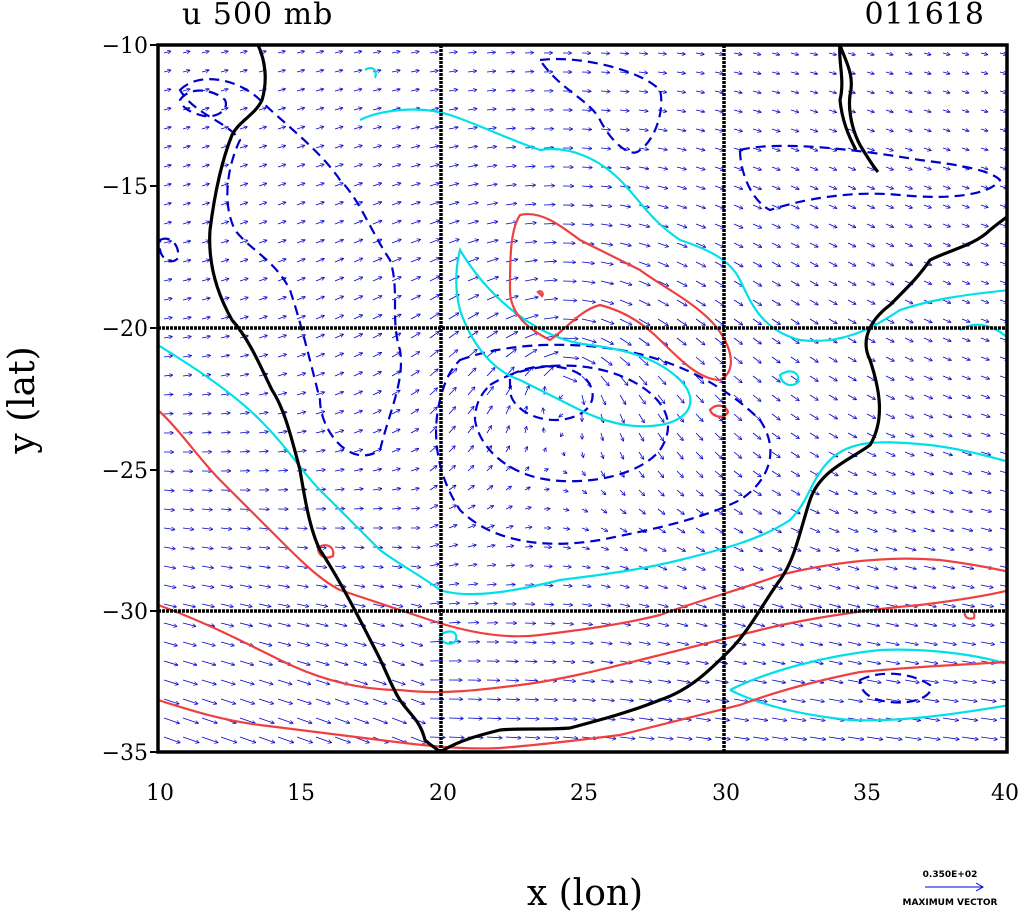  What do you see at coordinates (859, 109) in the screenshot?
I see `coastline-lake-malawi` at bounding box center [859, 109].